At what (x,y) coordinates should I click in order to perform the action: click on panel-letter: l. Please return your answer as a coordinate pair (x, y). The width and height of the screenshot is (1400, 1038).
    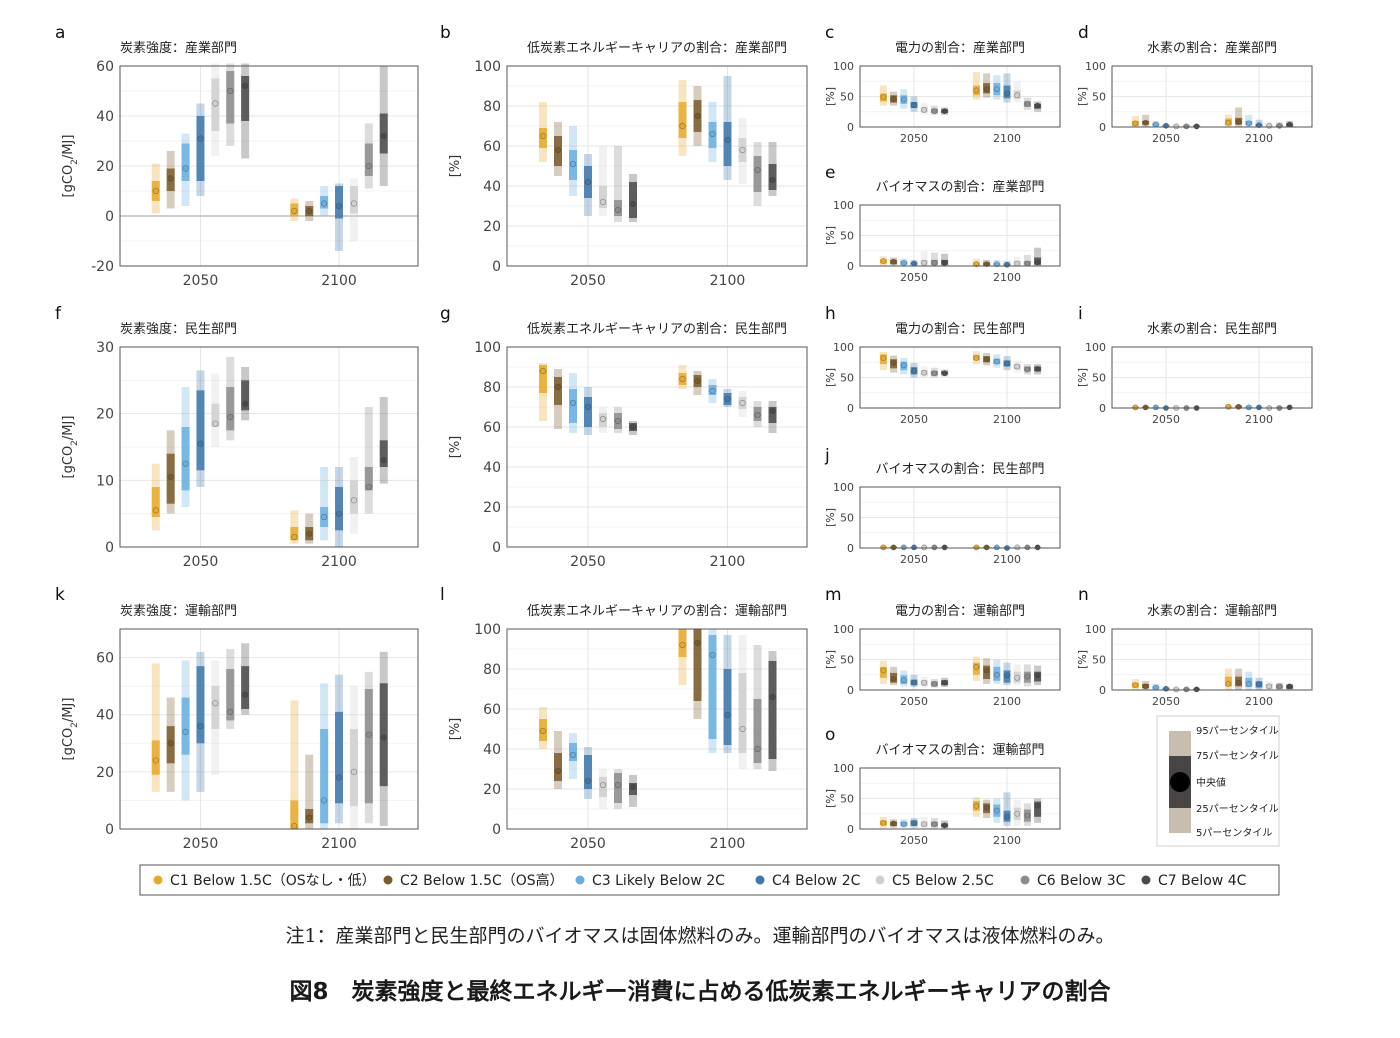
    Looking at the image, I should click on (442, 595).